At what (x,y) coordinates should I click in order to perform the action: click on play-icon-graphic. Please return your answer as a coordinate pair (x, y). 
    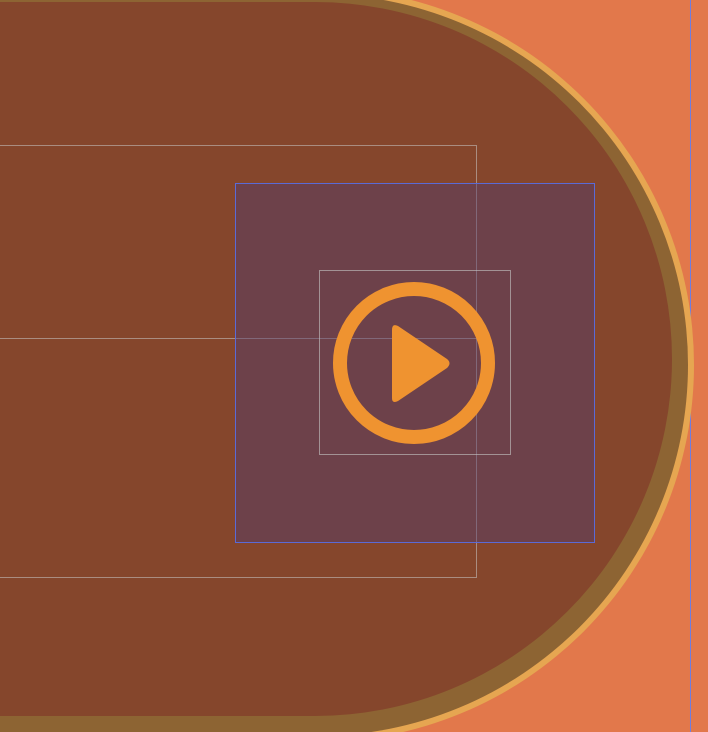
    Looking at the image, I should click on (414, 363).